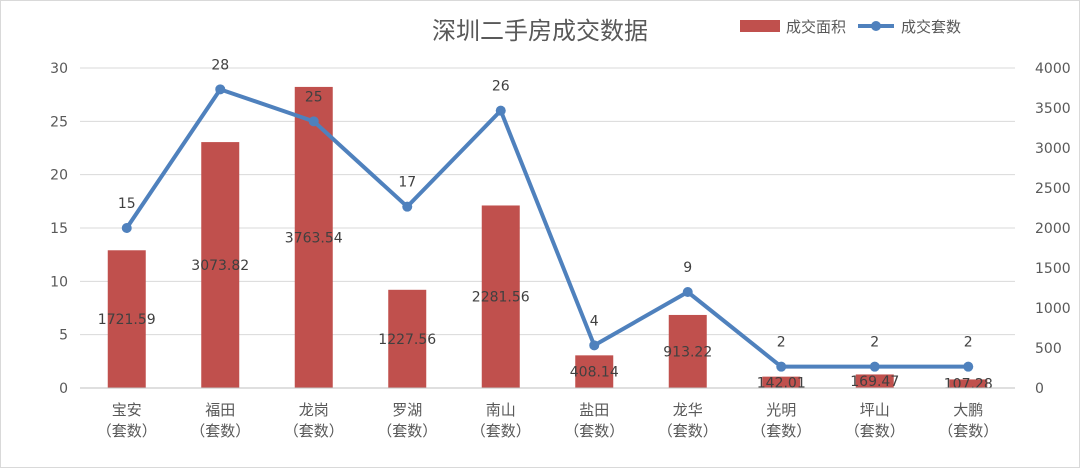 The image size is (1080, 468). What do you see at coordinates (501, 87) in the screenshot?
I see `line-value-label: 26` at bounding box center [501, 87].